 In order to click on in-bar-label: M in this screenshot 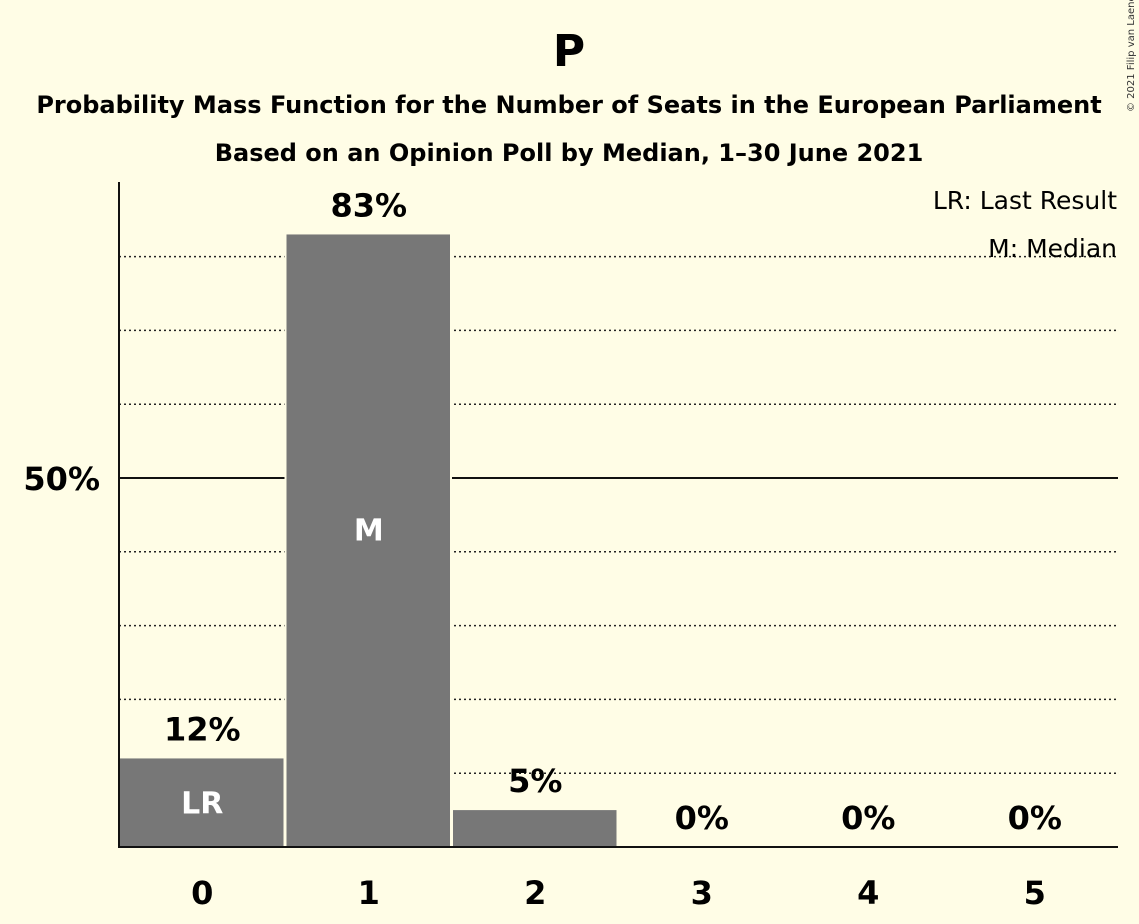, I will do `click(369, 531)`.